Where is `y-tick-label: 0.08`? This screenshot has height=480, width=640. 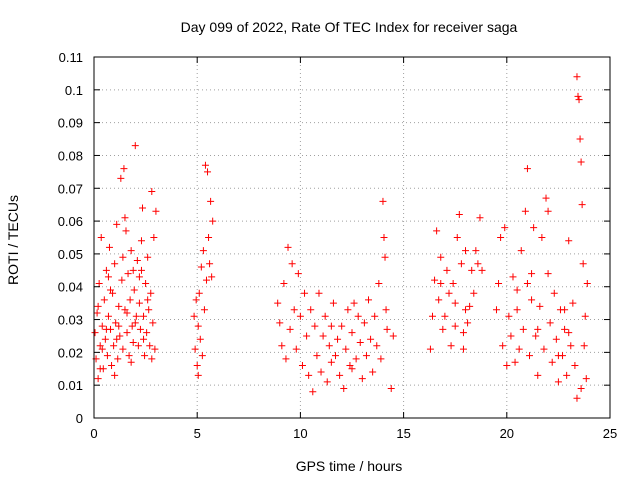
y-tick-label: 0.08 is located at coordinates (70, 155).